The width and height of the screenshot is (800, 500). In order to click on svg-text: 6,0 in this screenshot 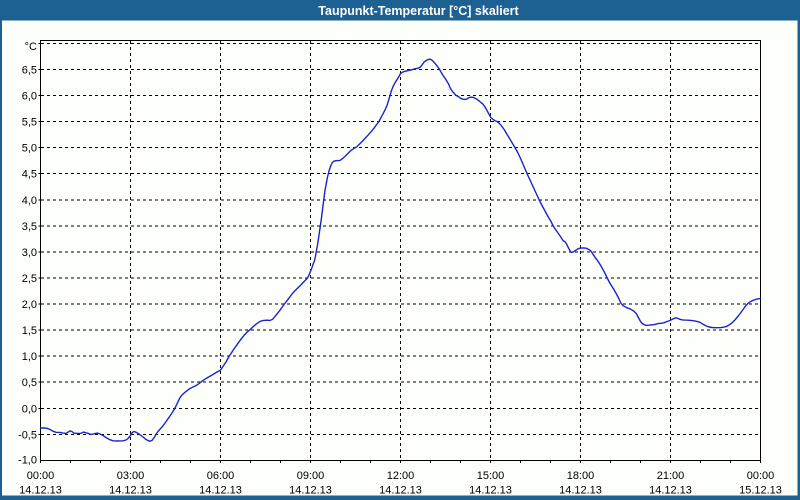, I will do `click(29, 97)`.